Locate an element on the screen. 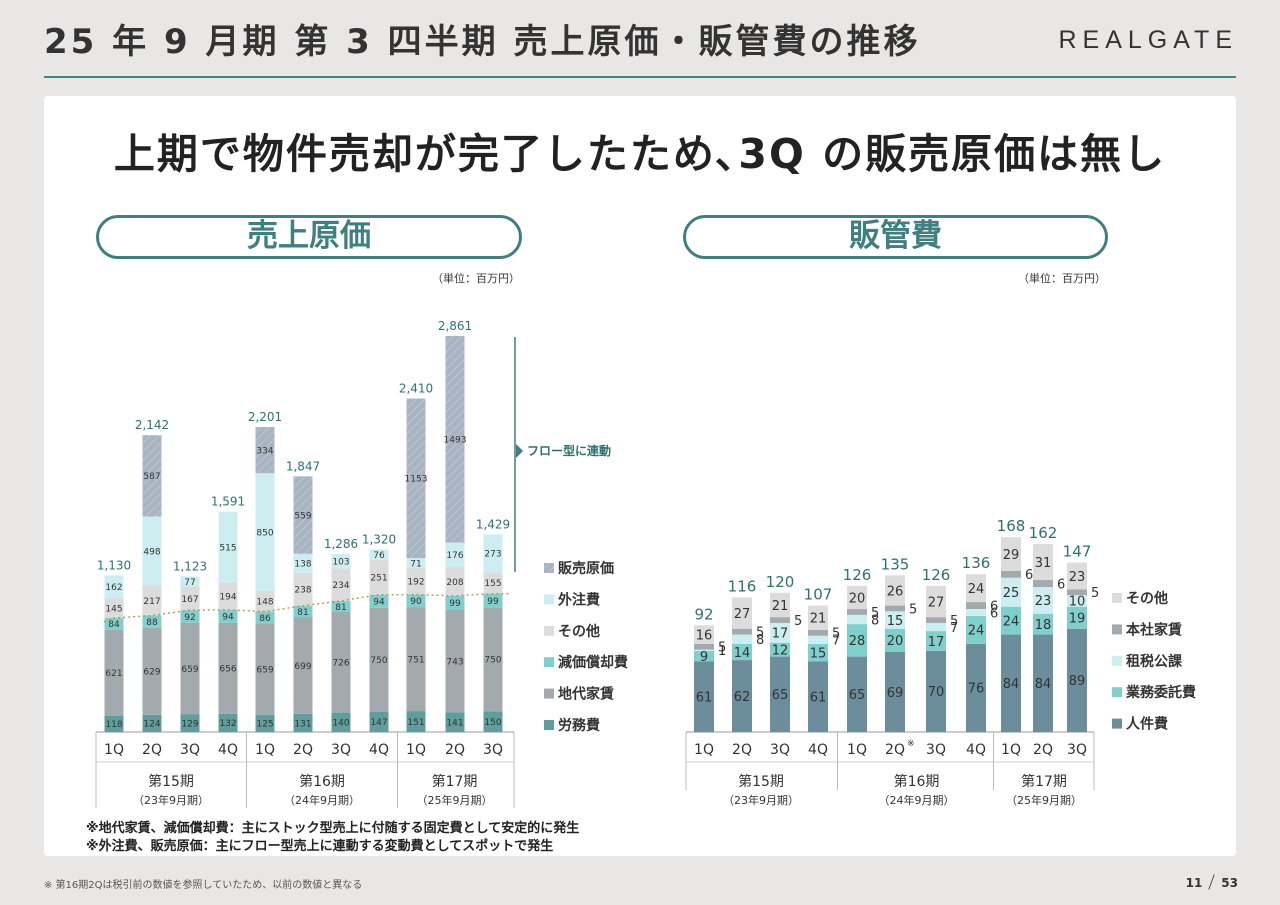 The width and height of the screenshot is (1280, 905). bar-value-label: 621 is located at coordinates (113, 674).